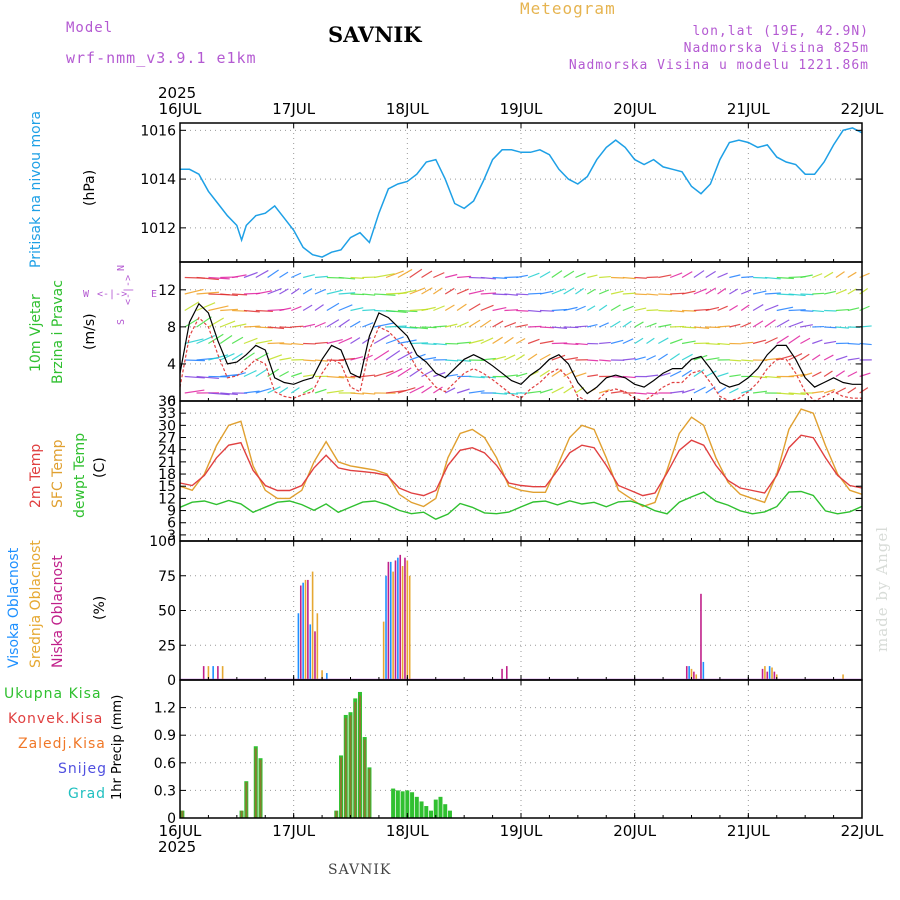  I want to click on sfc-temp-line, so click(521, 458).